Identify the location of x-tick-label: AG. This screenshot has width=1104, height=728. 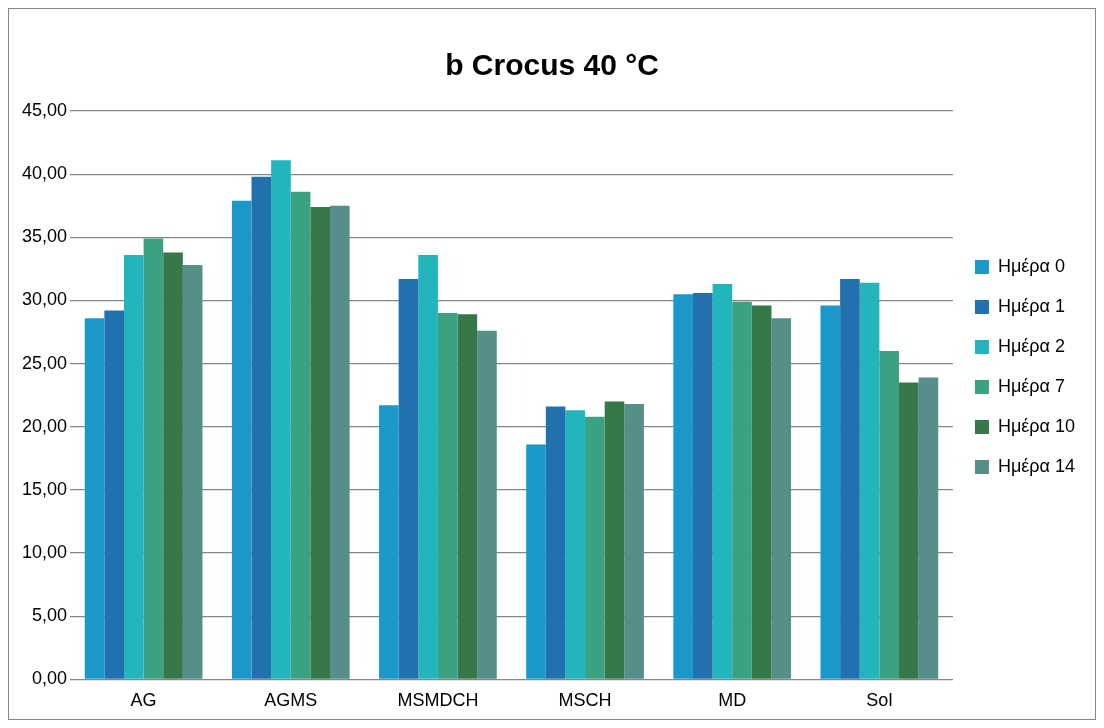
(143, 700).